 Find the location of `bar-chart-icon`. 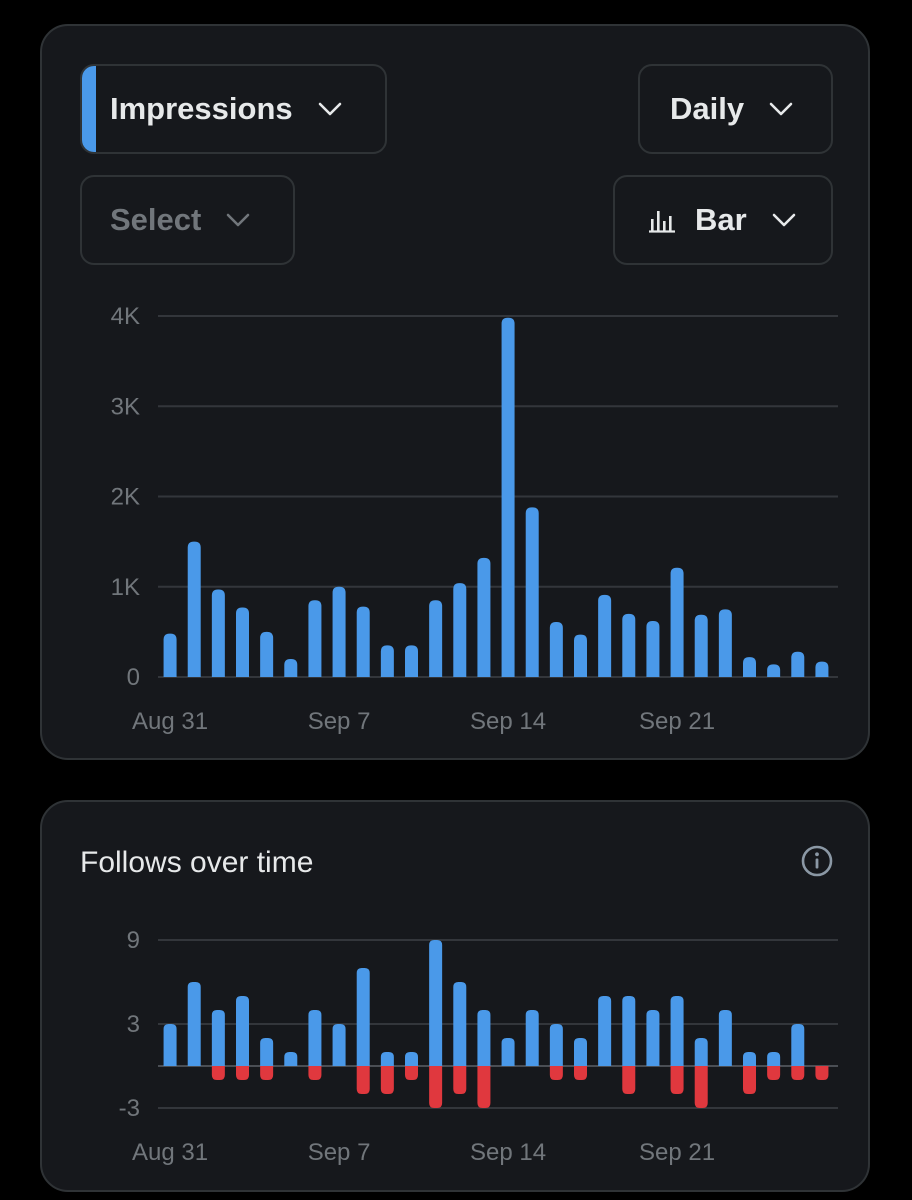

bar-chart-icon is located at coordinates (662, 222).